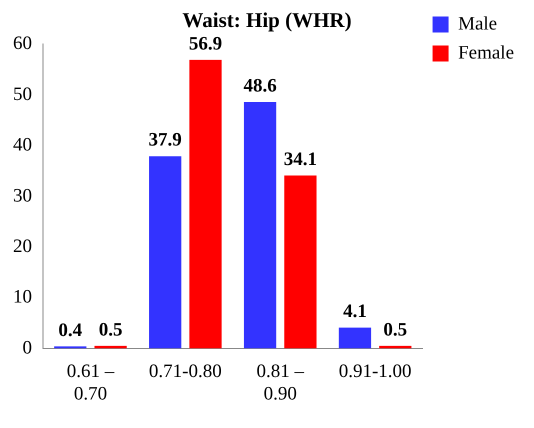  I want to click on x-tick-label: 0.61 – 0.70, so click(90, 382).